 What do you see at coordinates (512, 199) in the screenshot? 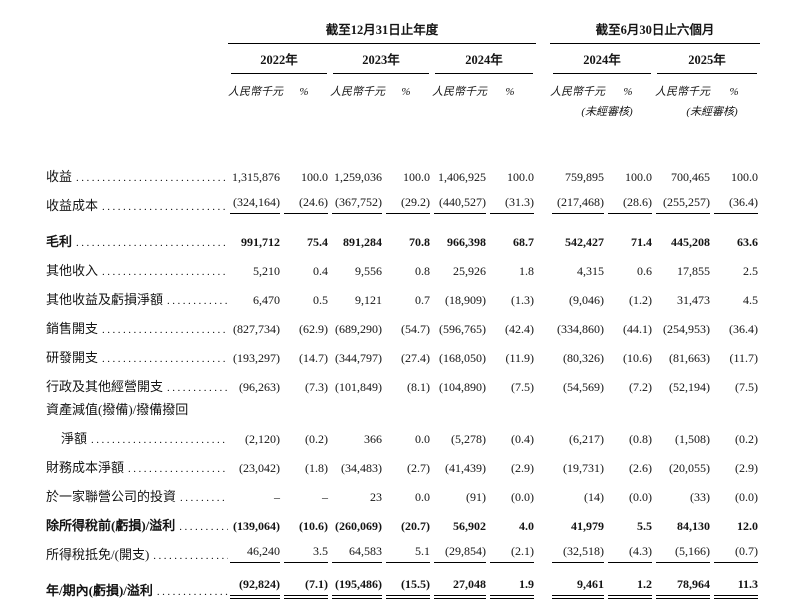
I see `percent-cell: (31.3)` at bounding box center [512, 199].